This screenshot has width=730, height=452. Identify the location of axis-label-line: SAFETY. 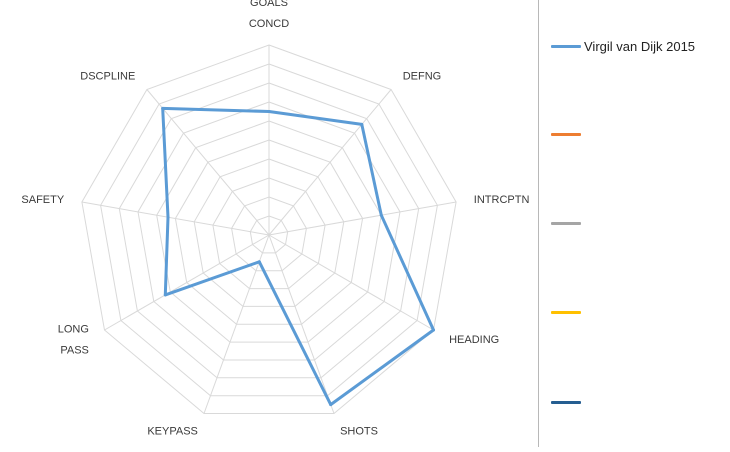
(42, 200).